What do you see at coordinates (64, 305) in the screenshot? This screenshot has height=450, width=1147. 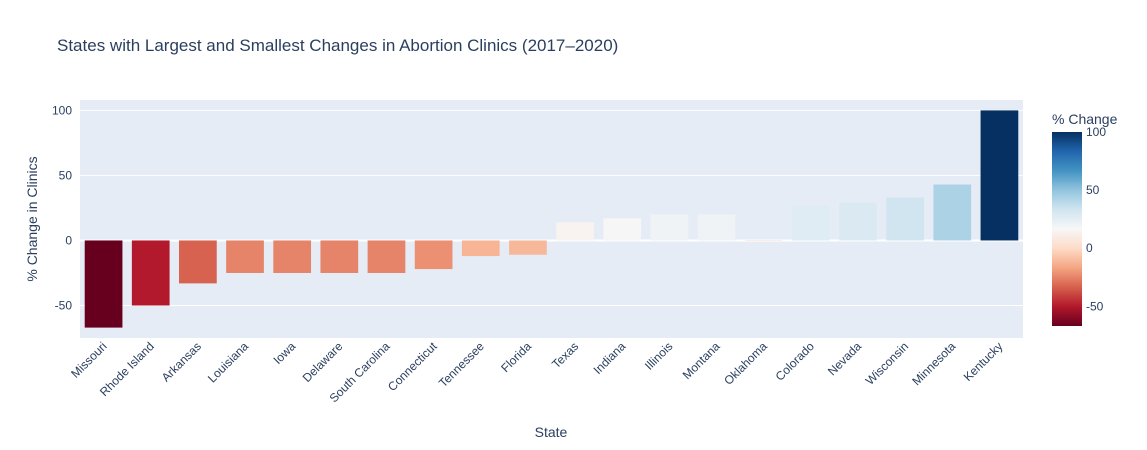 I see `y-tick-label: -50` at bounding box center [64, 305].